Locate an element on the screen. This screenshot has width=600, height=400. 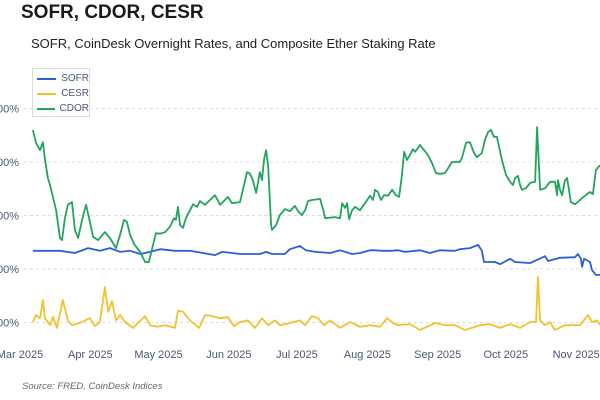
legend-item-cdor: CDOR is located at coordinates (61, 108).